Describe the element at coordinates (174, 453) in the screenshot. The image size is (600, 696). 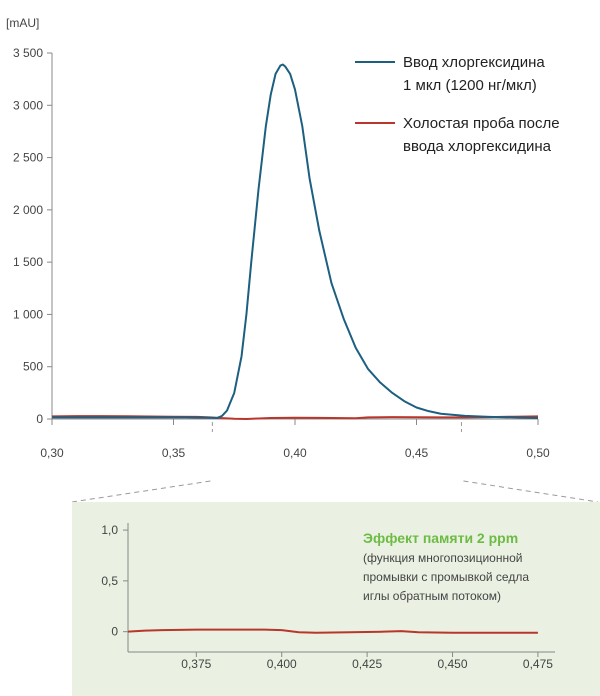
I see `main-x-tick-label: 0,35` at that location.